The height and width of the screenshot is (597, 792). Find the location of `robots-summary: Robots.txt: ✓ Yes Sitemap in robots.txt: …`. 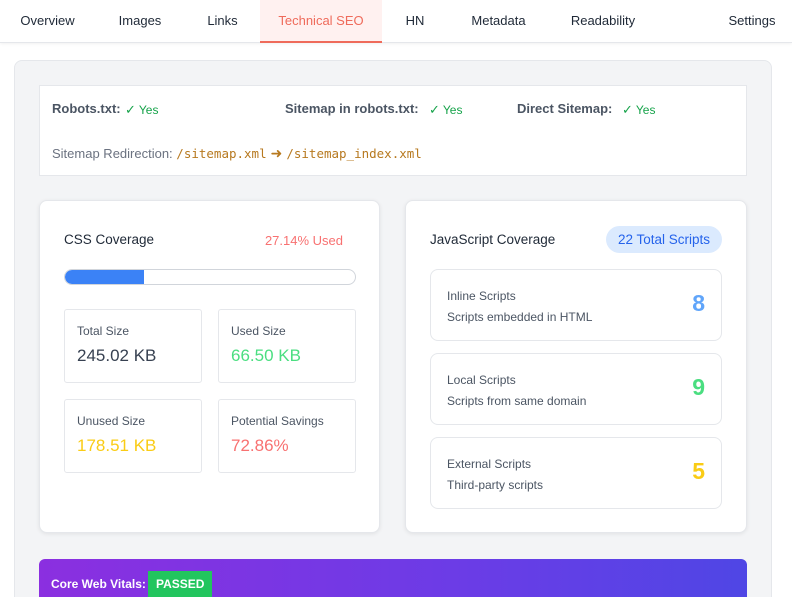

robots-summary: Robots.txt: ✓ Yes Sitemap in robots.txt: … is located at coordinates (393, 130).